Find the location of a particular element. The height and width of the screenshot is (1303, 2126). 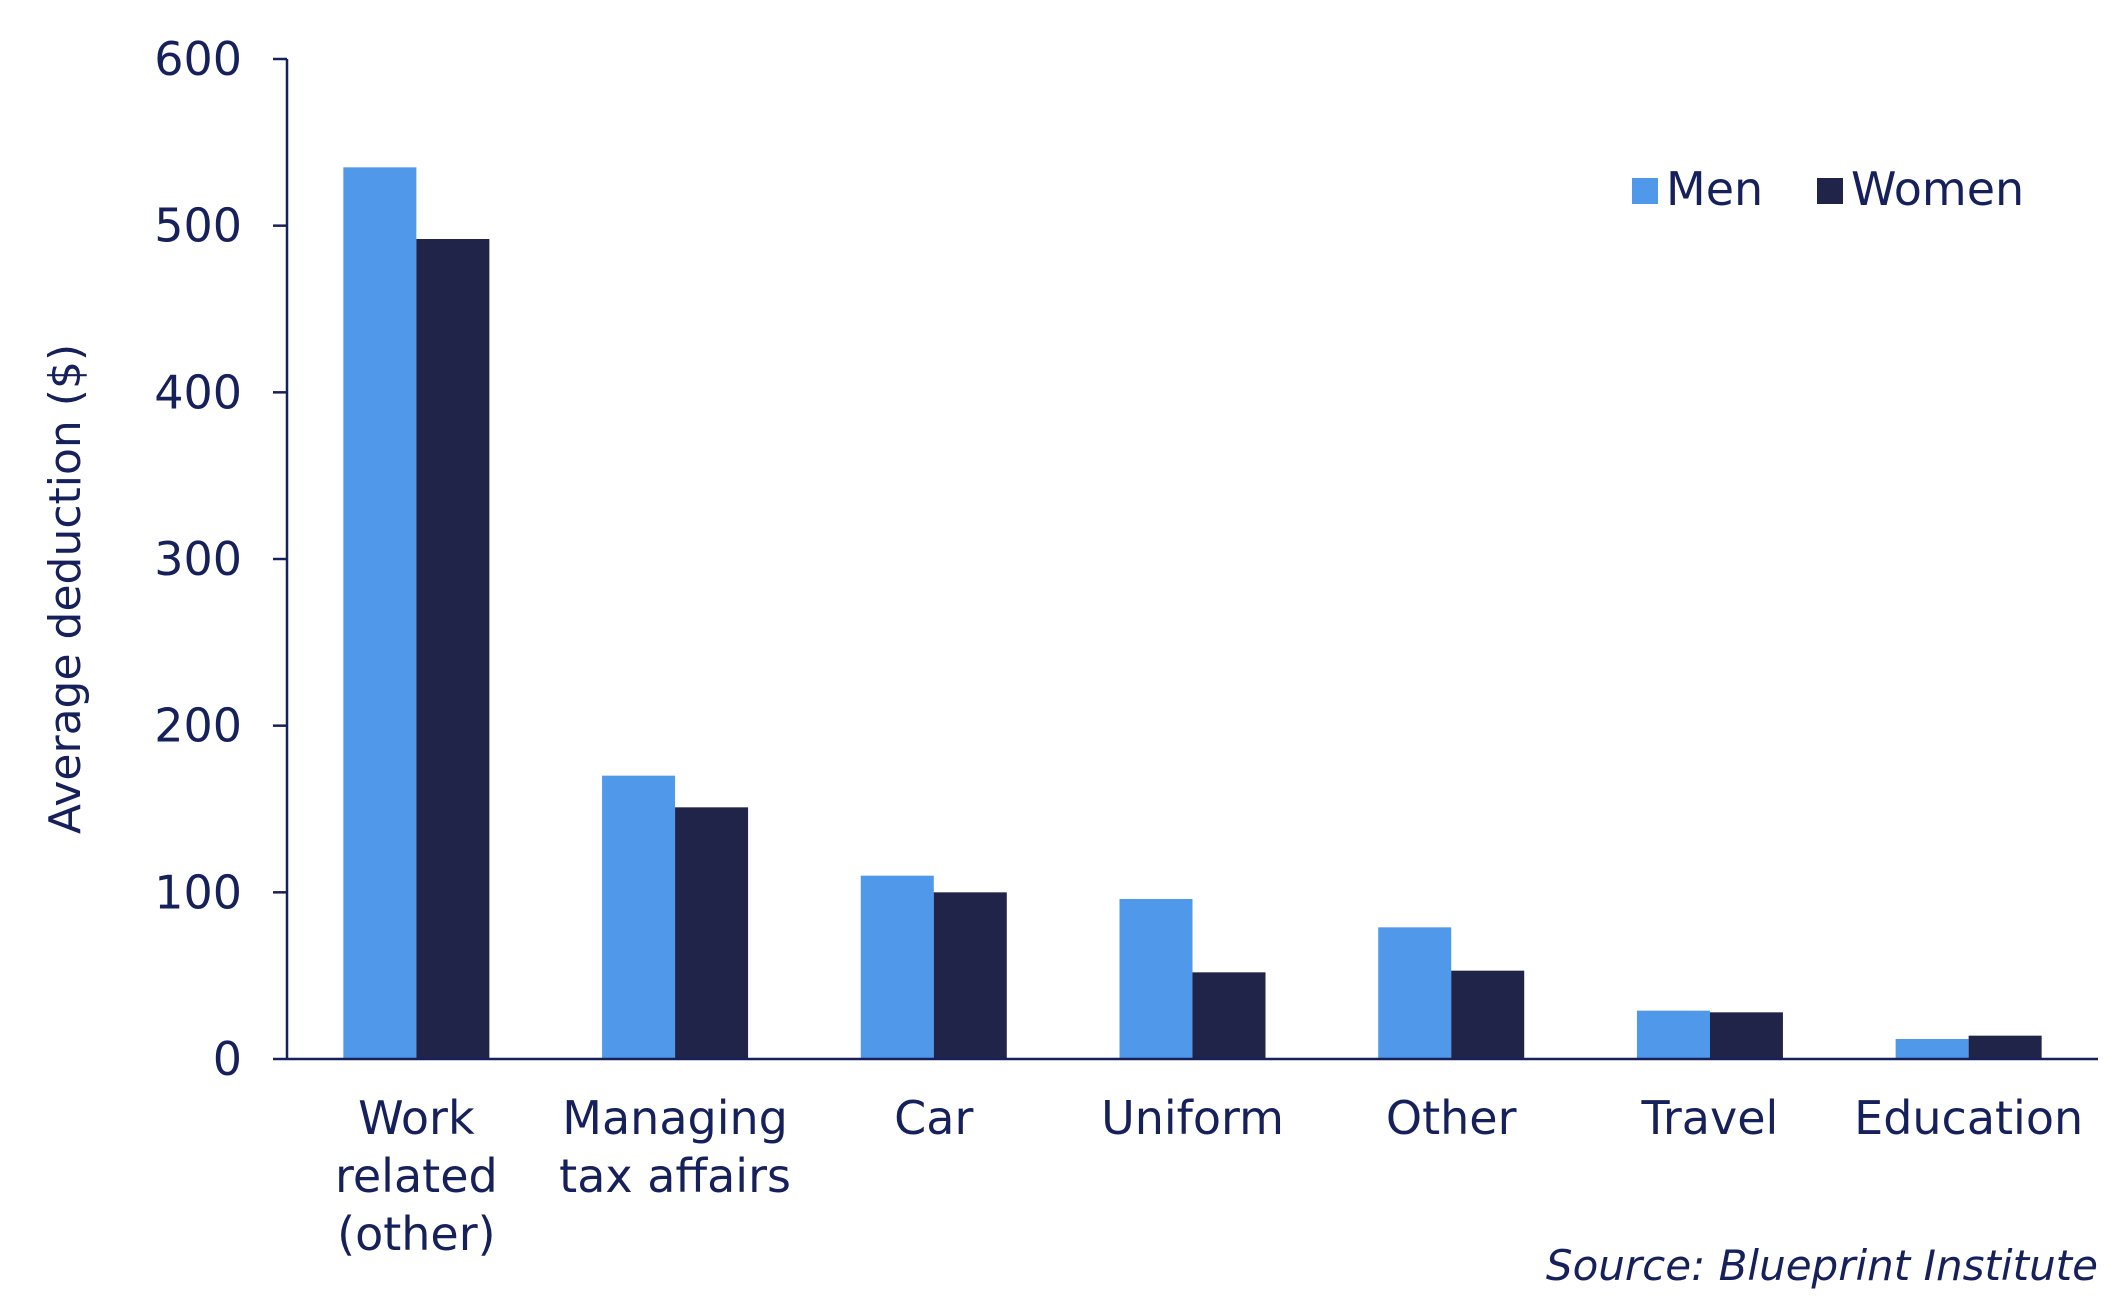

y-axis-ticks: 0 100 200 300 400 500 600 is located at coordinates (220, 559).